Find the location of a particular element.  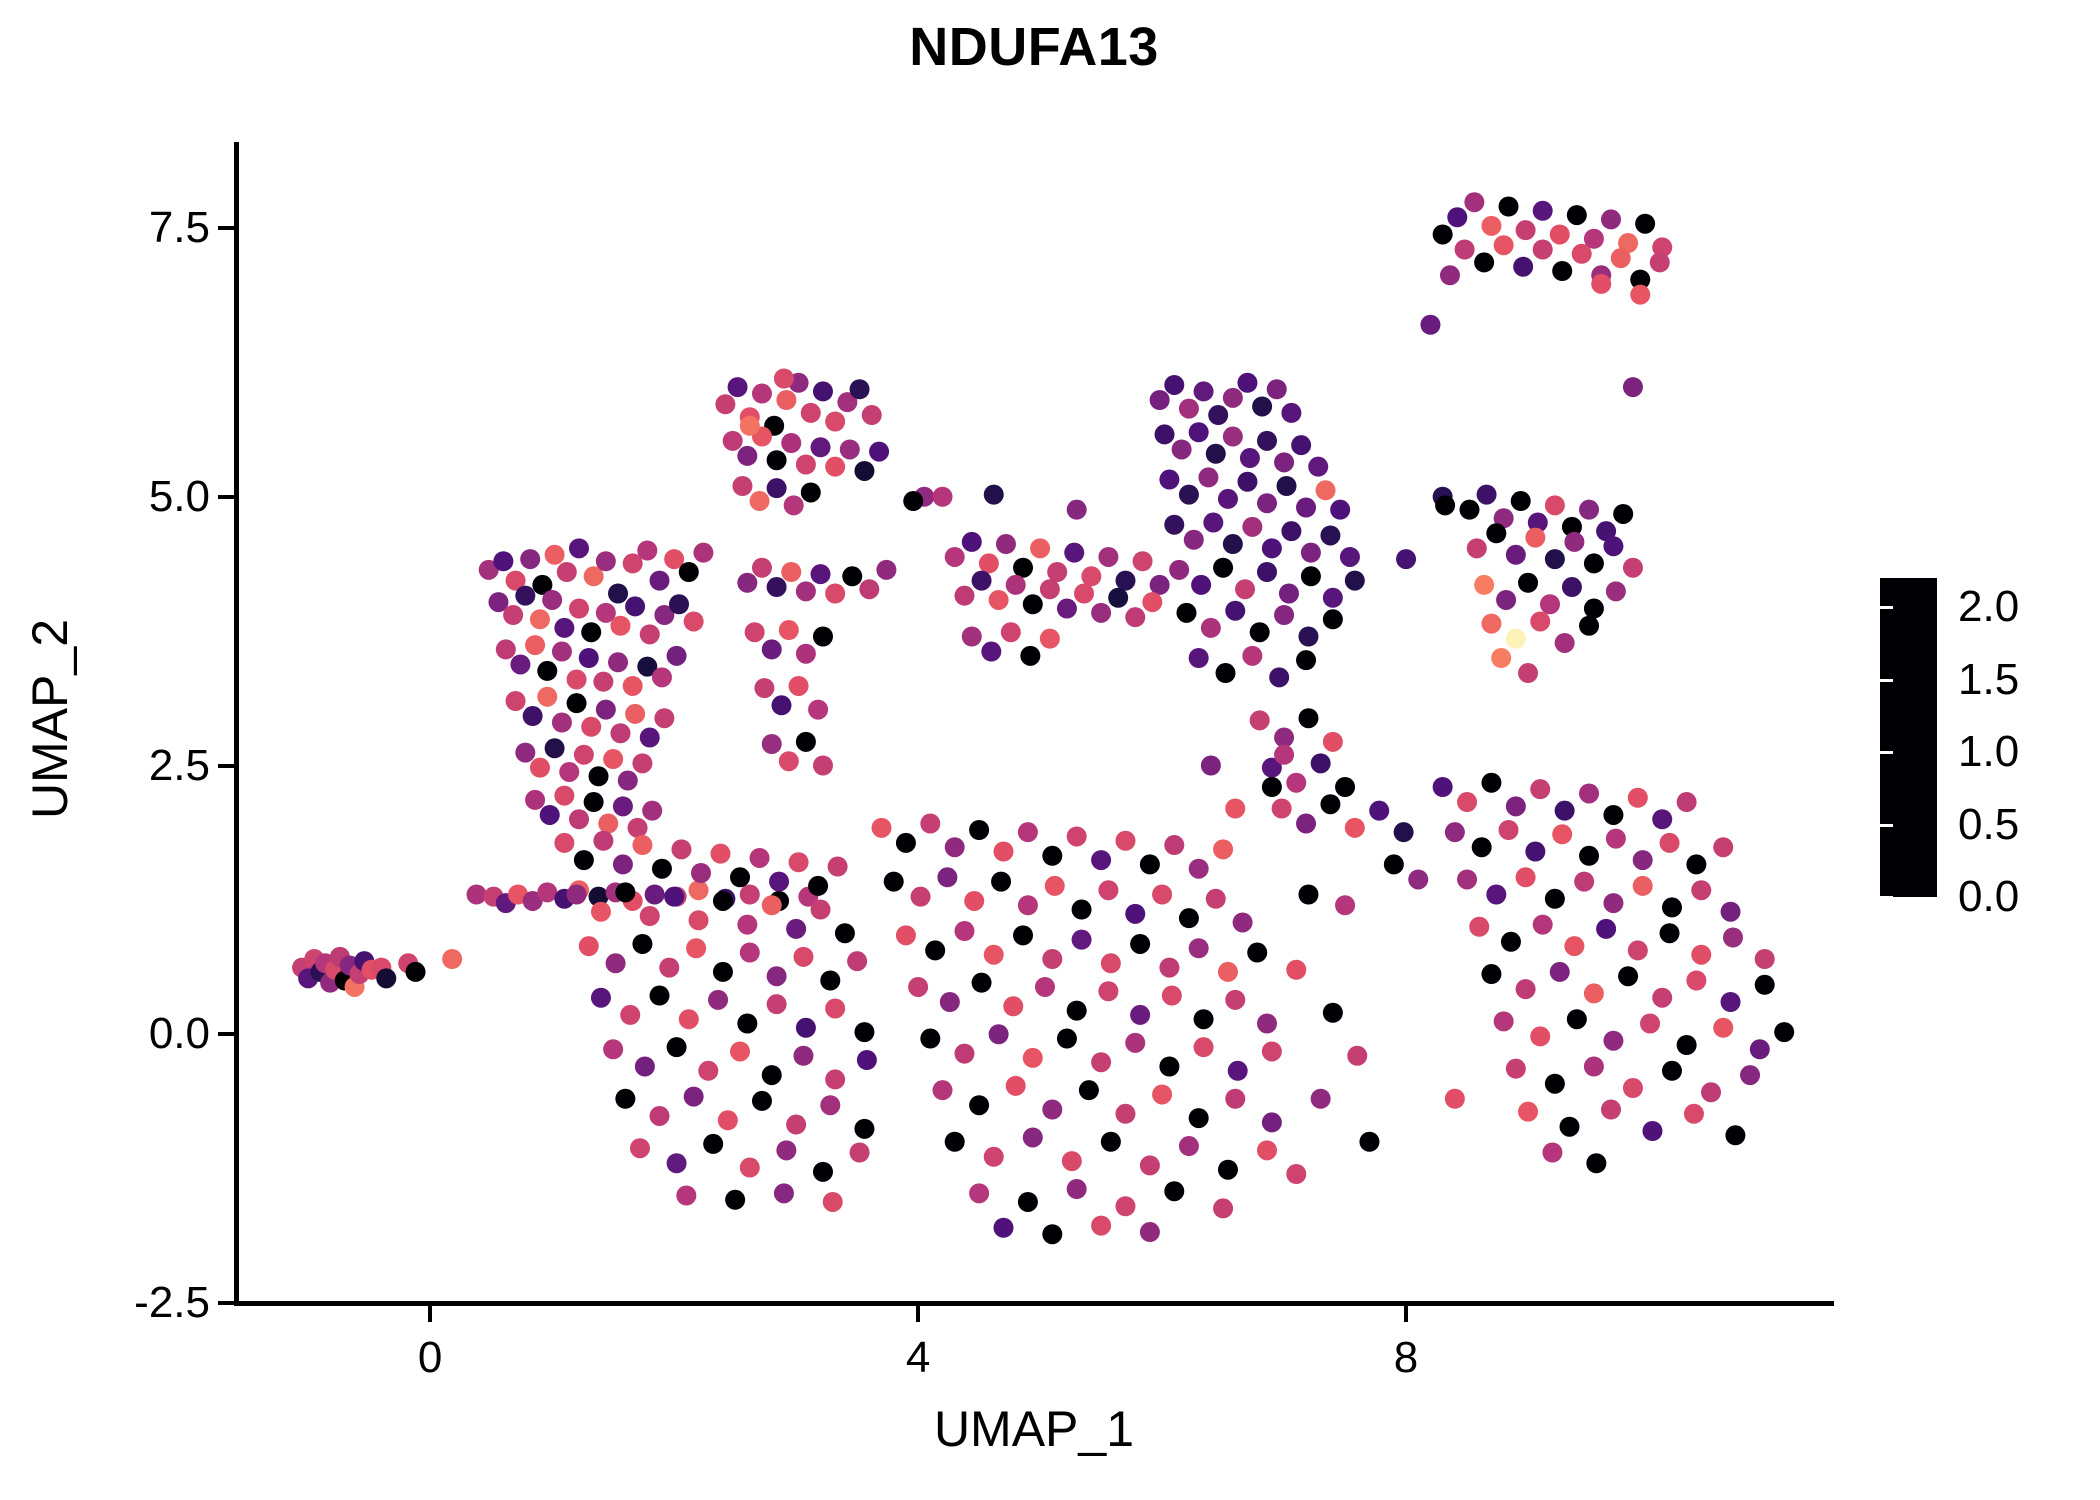

y-axis-title: UMAP_2 is located at coordinates (50, 719).